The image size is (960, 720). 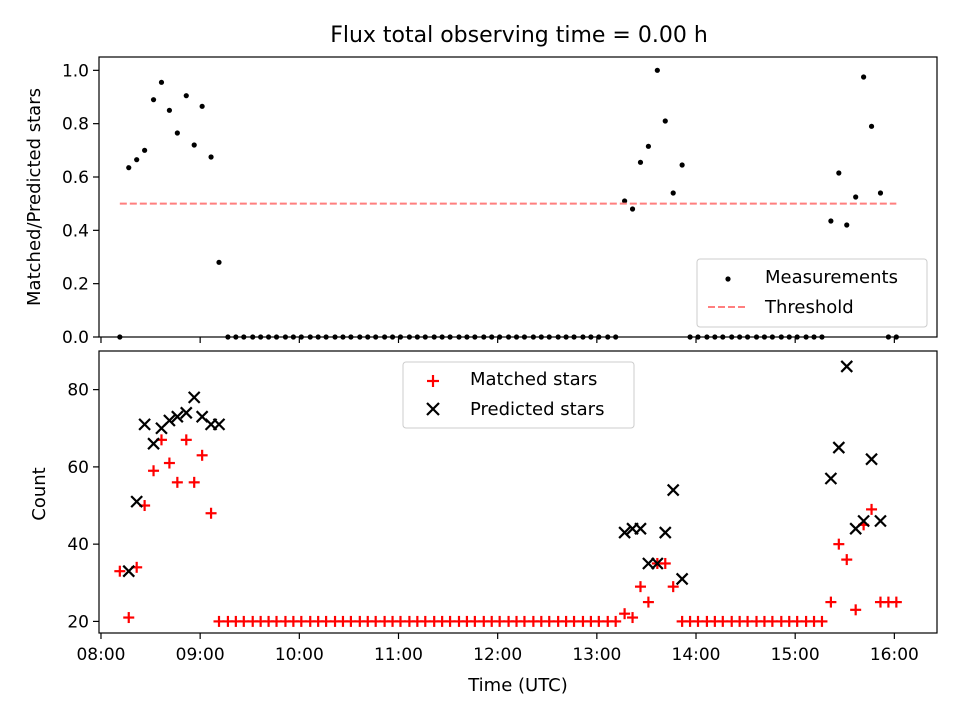 I want to click on y-tick-label: 80, so click(x=78, y=391).